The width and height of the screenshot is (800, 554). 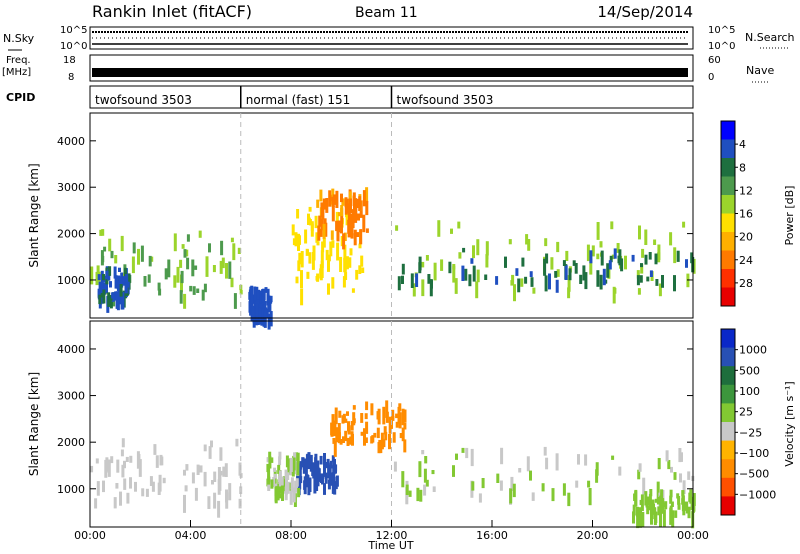 I want to click on velocity-colorbar-swatch, so click(x=728, y=376).